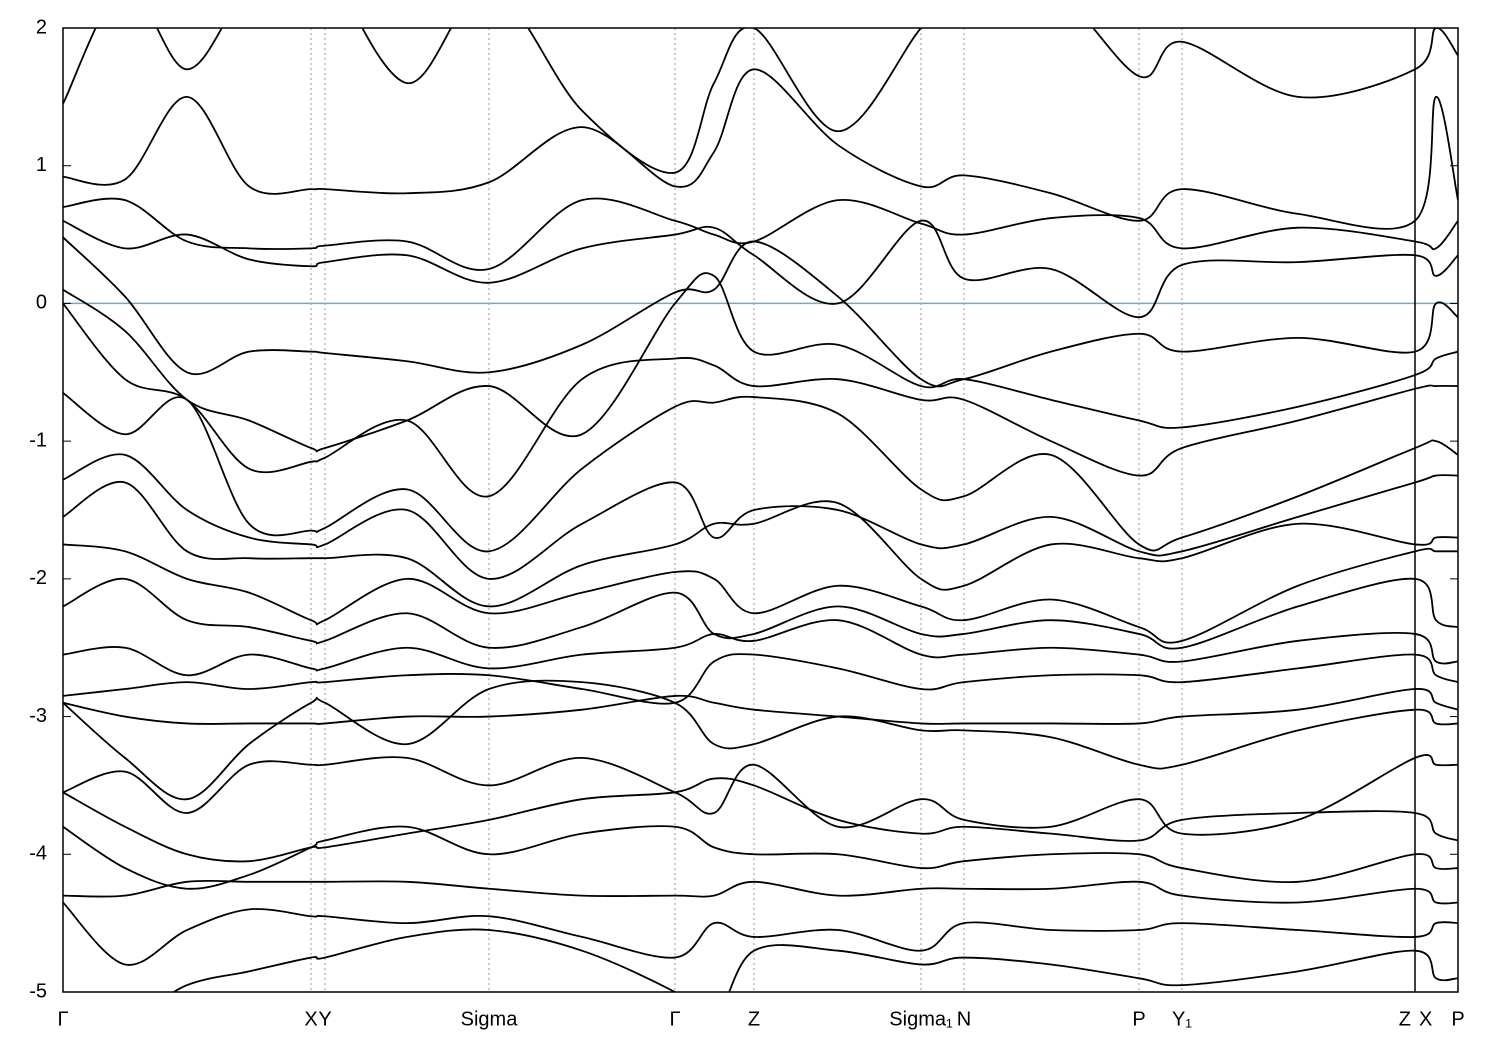 The height and width of the screenshot is (1050, 1500). Describe the element at coordinates (41, 165) in the screenshot. I see `y-tick-label: 1` at that location.